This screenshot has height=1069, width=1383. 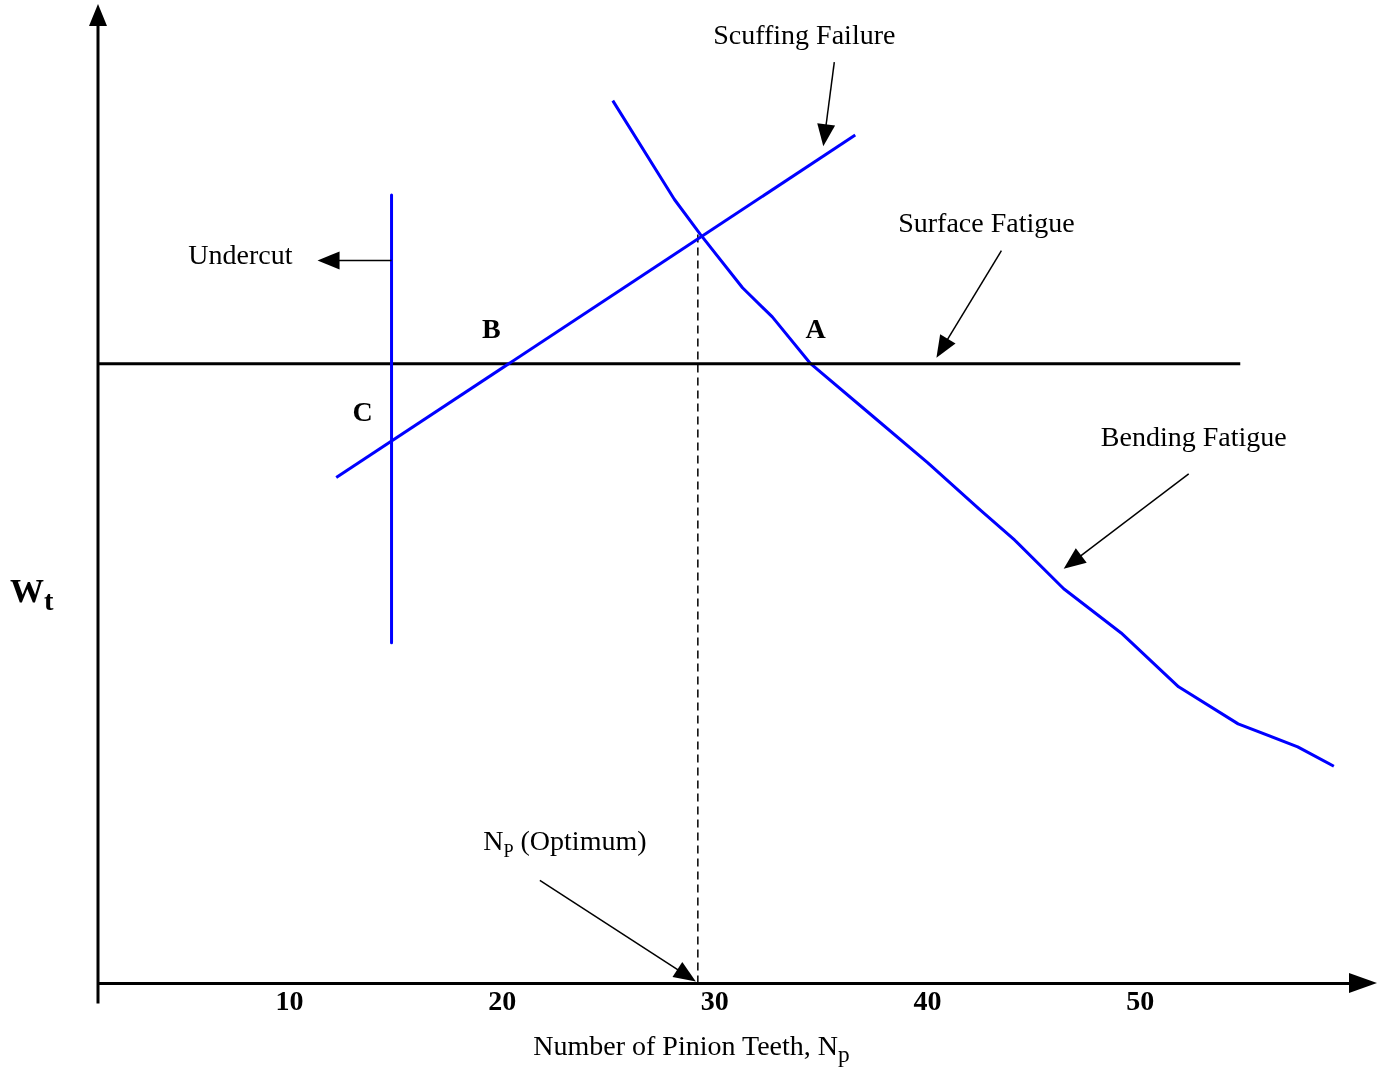 I want to click on annotation: Bending Fatigue, so click(x=1193, y=436).